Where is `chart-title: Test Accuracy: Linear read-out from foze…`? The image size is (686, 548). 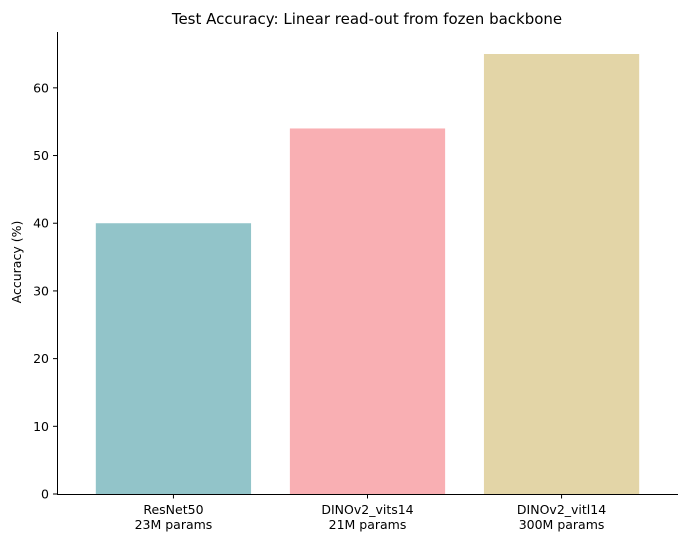
chart-title: Test Accuracy: Linear read-out from foze… is located at coordinates (366, 19).